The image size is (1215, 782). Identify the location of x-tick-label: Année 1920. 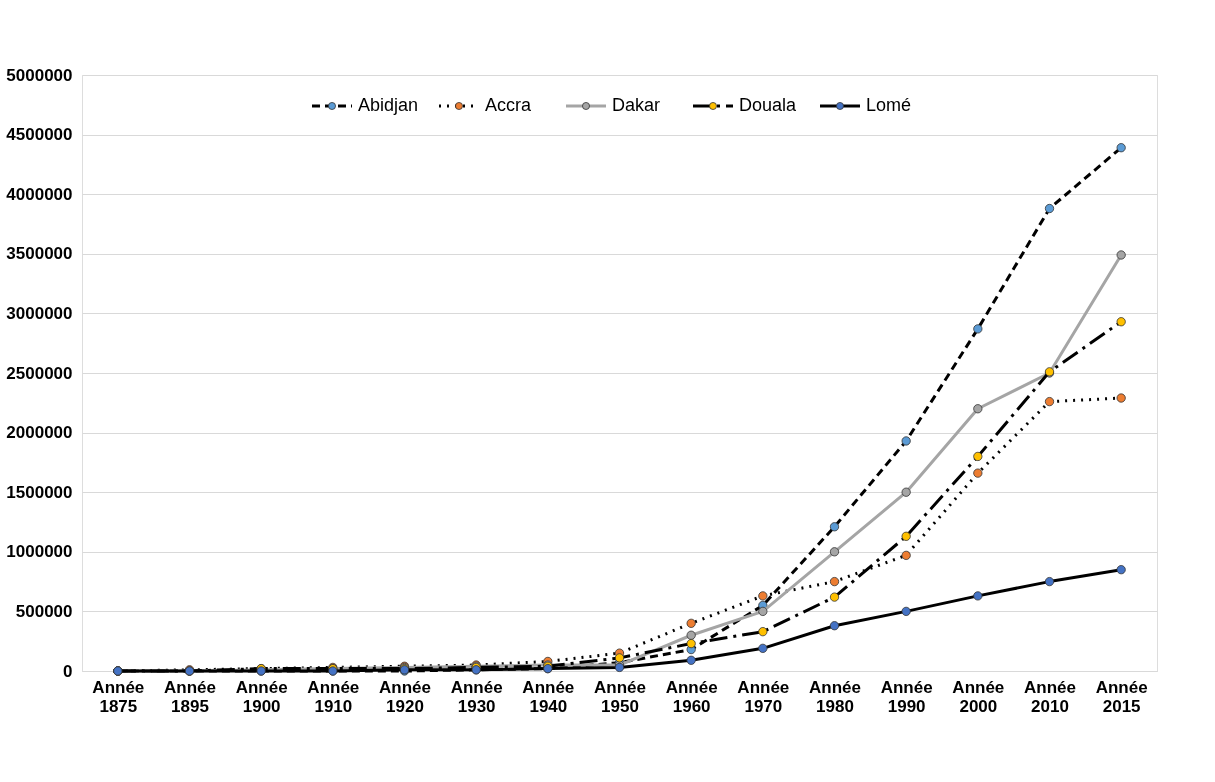
(405, 696).